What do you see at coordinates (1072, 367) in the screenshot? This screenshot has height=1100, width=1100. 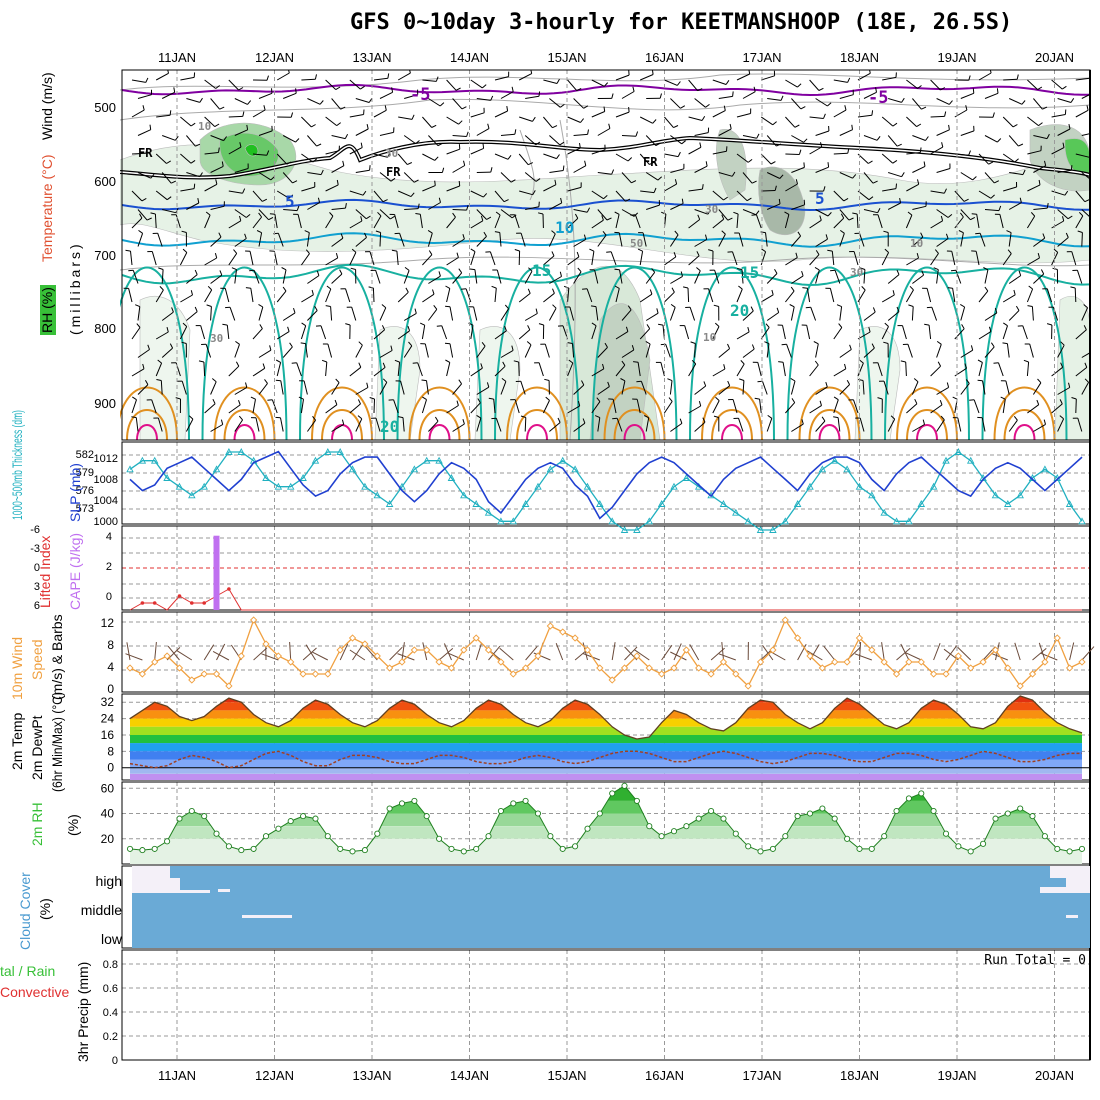 I see `rh-contour-fill` at bounding box center [1072, 367].